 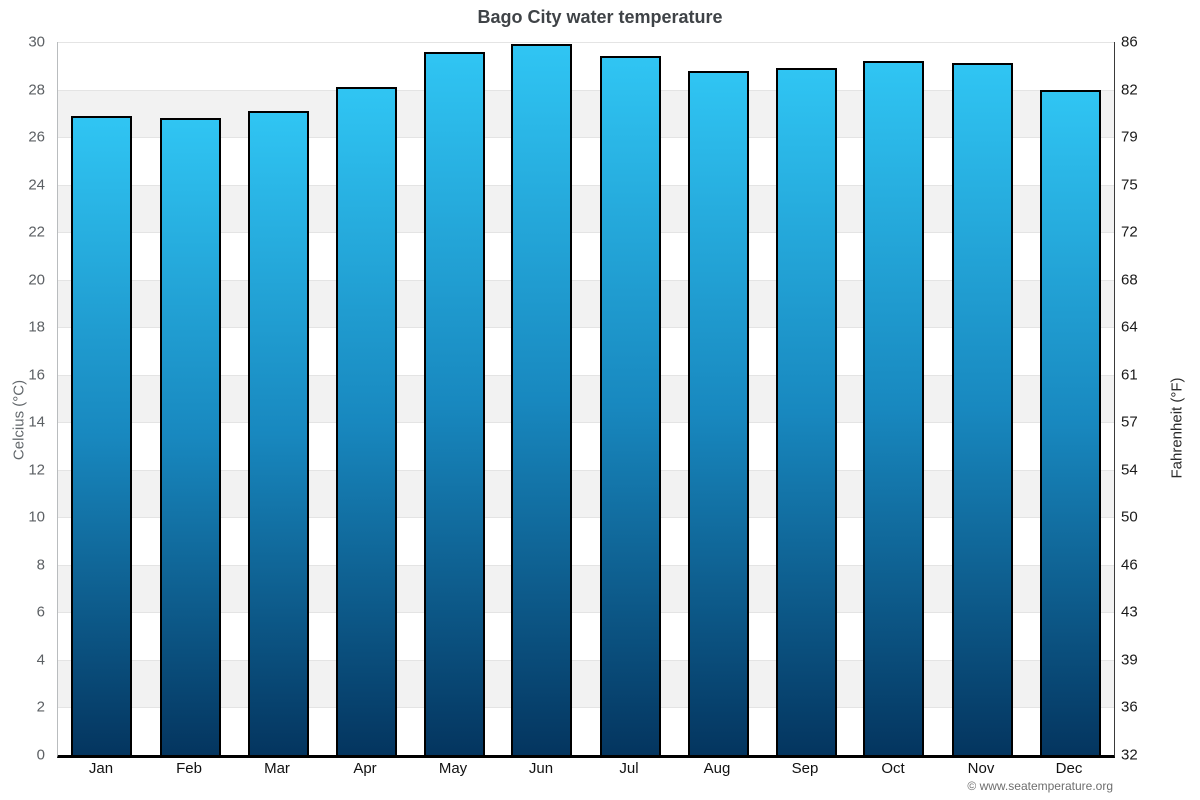 I want to click on celsius-tick-24: 24, so click(x=36, y=185).